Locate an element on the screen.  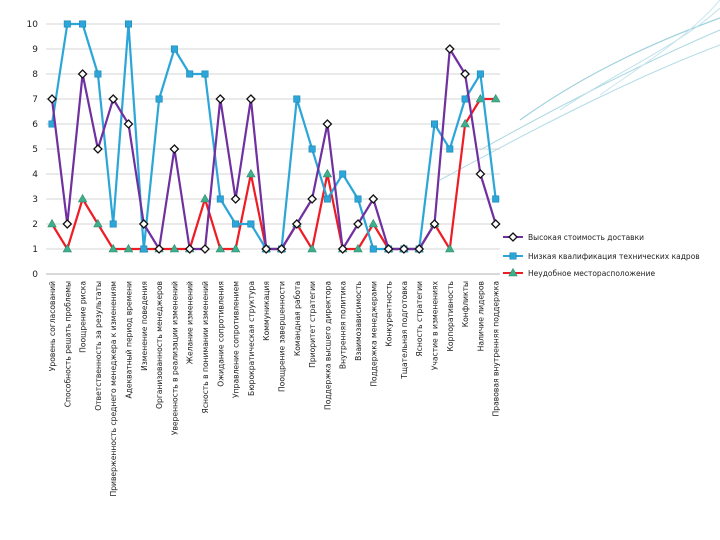
x-category-label: Организованность менеджеров is located at coordinates (159, 344).